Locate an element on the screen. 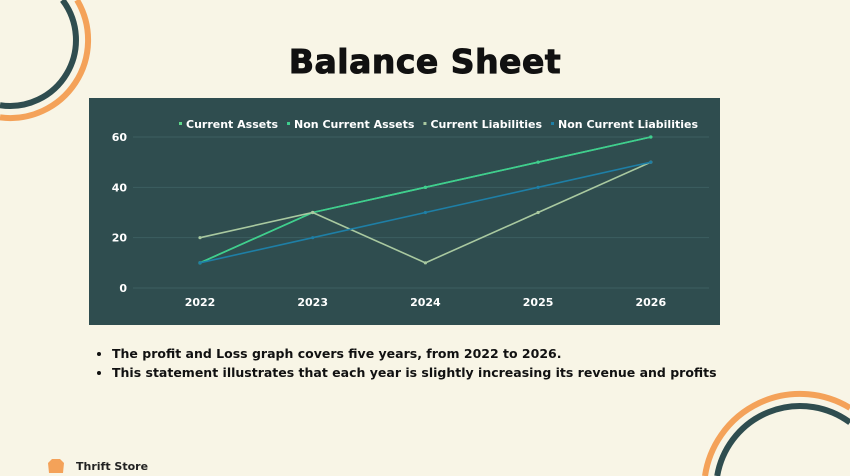 The image size is (850, 476). legend-label: Non Current Assets is located at coordinates (354, 124).